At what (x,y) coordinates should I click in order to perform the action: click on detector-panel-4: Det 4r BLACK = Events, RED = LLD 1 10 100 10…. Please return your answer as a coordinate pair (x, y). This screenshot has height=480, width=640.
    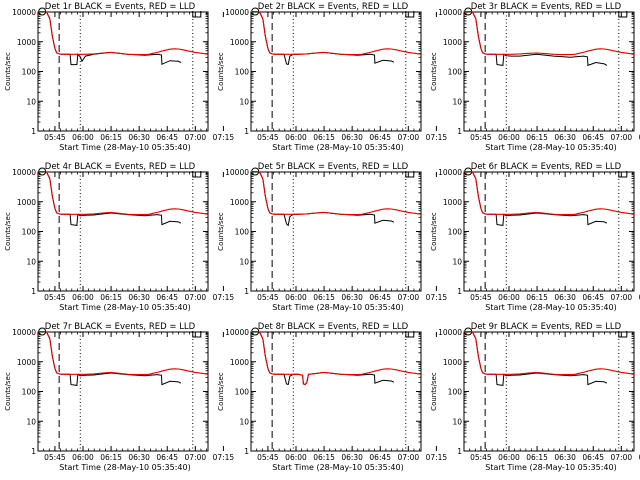
    Looking at the image, I should click on (119, 237).